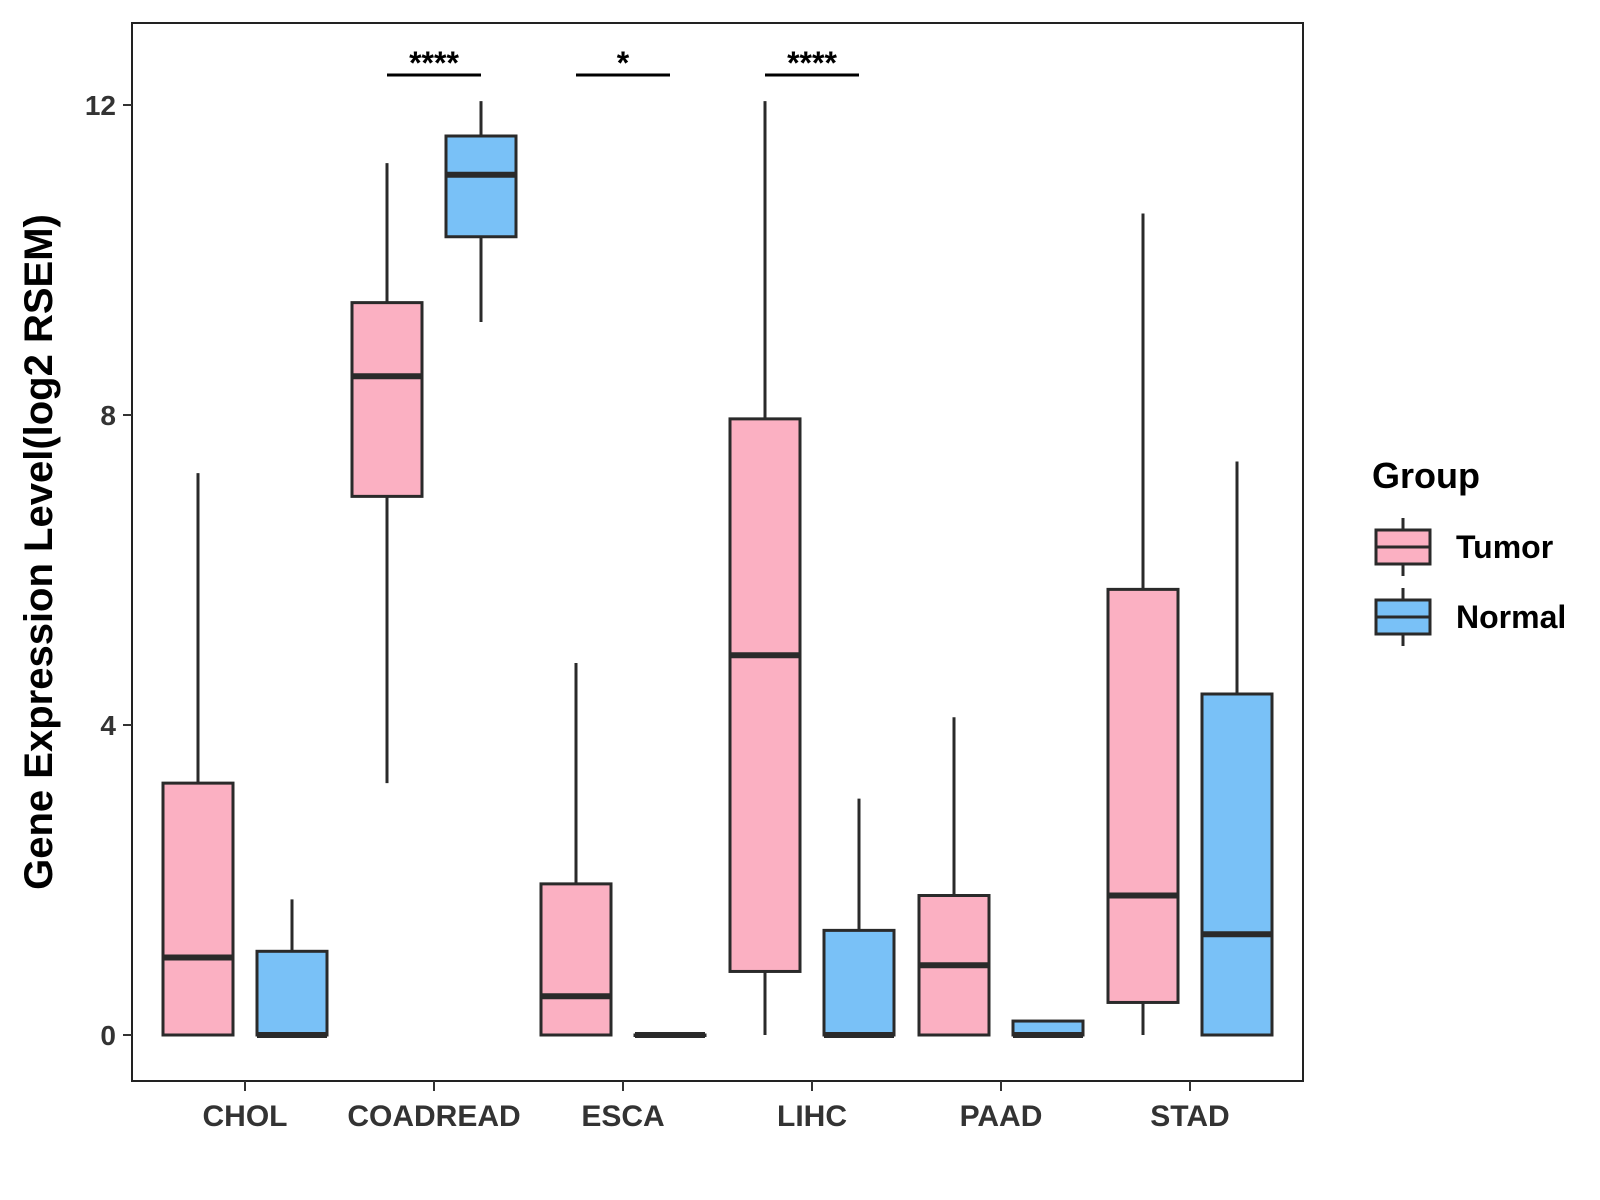  I want to click on legend-label: Normal, so click(1511, 617).